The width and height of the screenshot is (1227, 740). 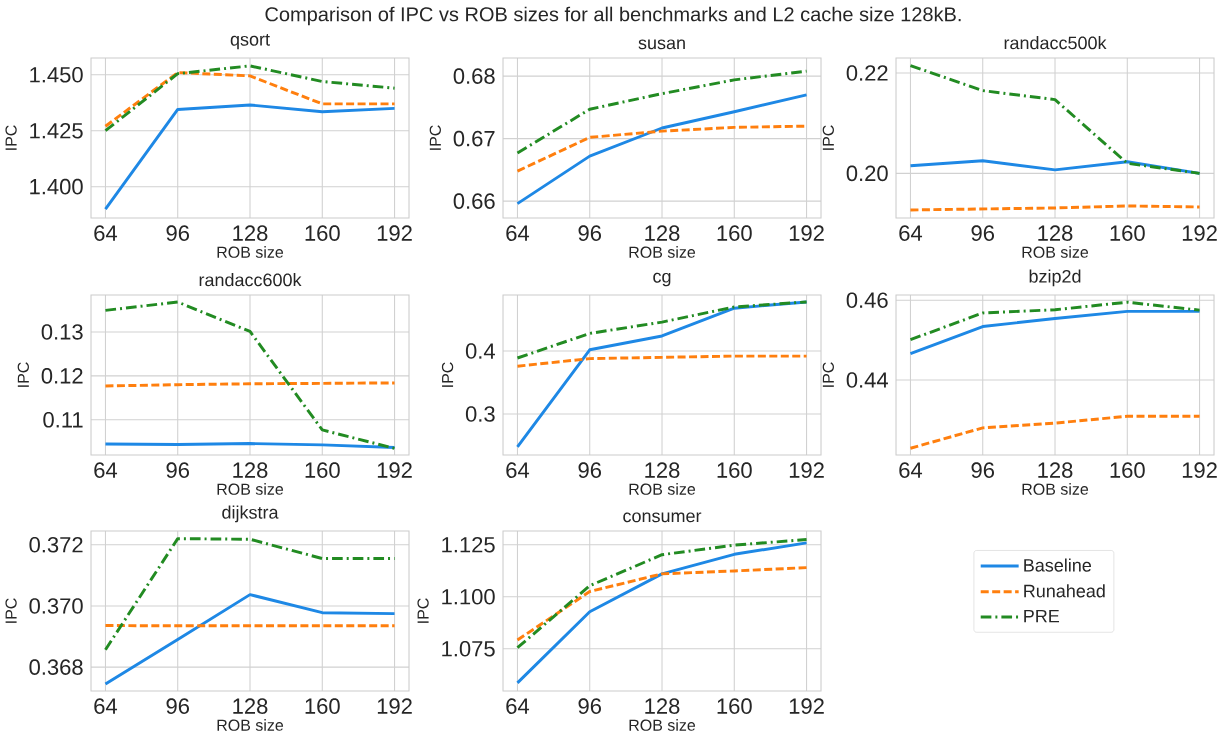 What do you see at coordinates (56, 544) in the screenshot?
I see `y-tick-label: 0.372` at bounding box center [56, 544].